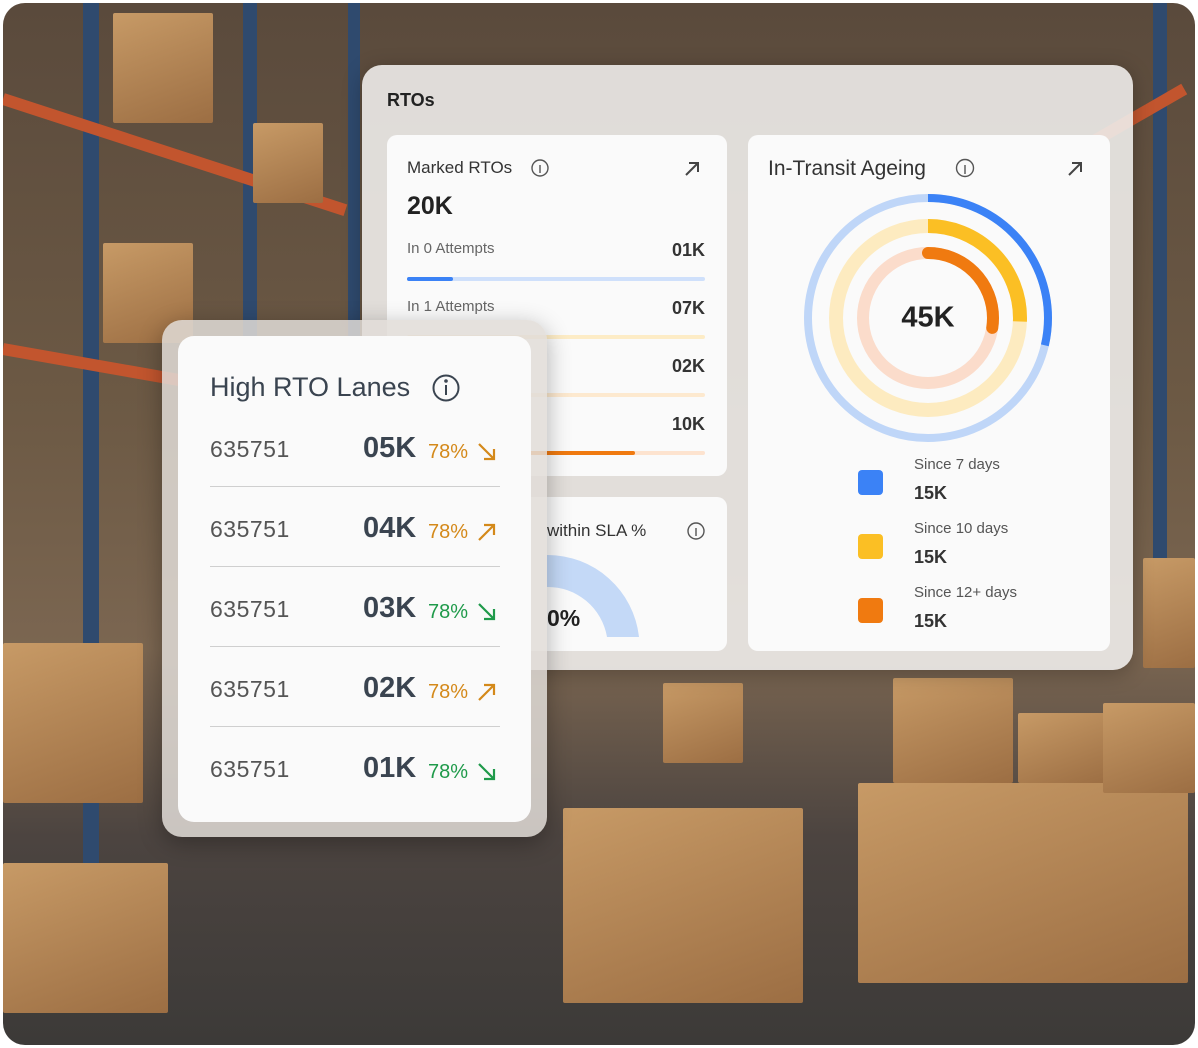  What do you see at coordinates (354, 579) in the screenshot?
I see `lanes-card` at bounding box center [354, 579].